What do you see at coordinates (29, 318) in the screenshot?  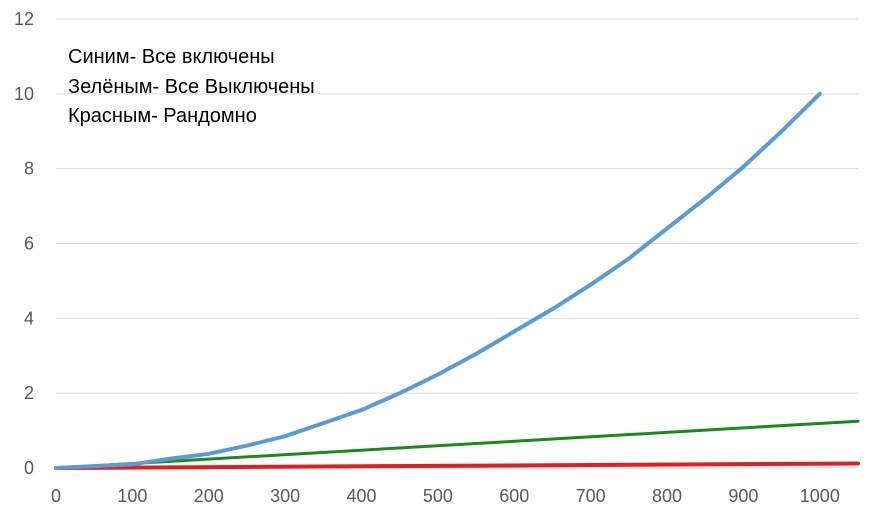 I see `y-tick-label-4: 4` at bounding box center [29, 318].